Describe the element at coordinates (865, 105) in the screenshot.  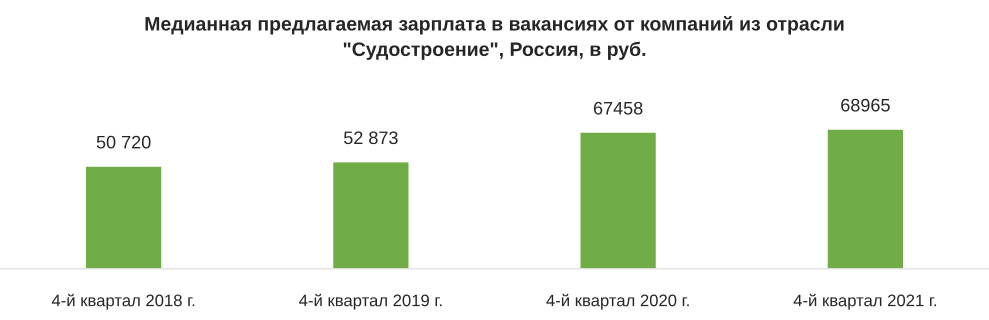
I see `data-label: 68965` at that location.